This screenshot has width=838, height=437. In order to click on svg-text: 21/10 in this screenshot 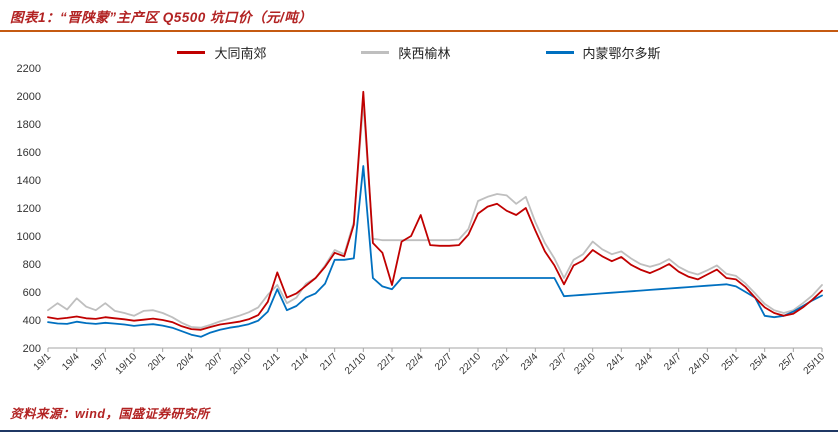, I will do `click(356, 364)`.